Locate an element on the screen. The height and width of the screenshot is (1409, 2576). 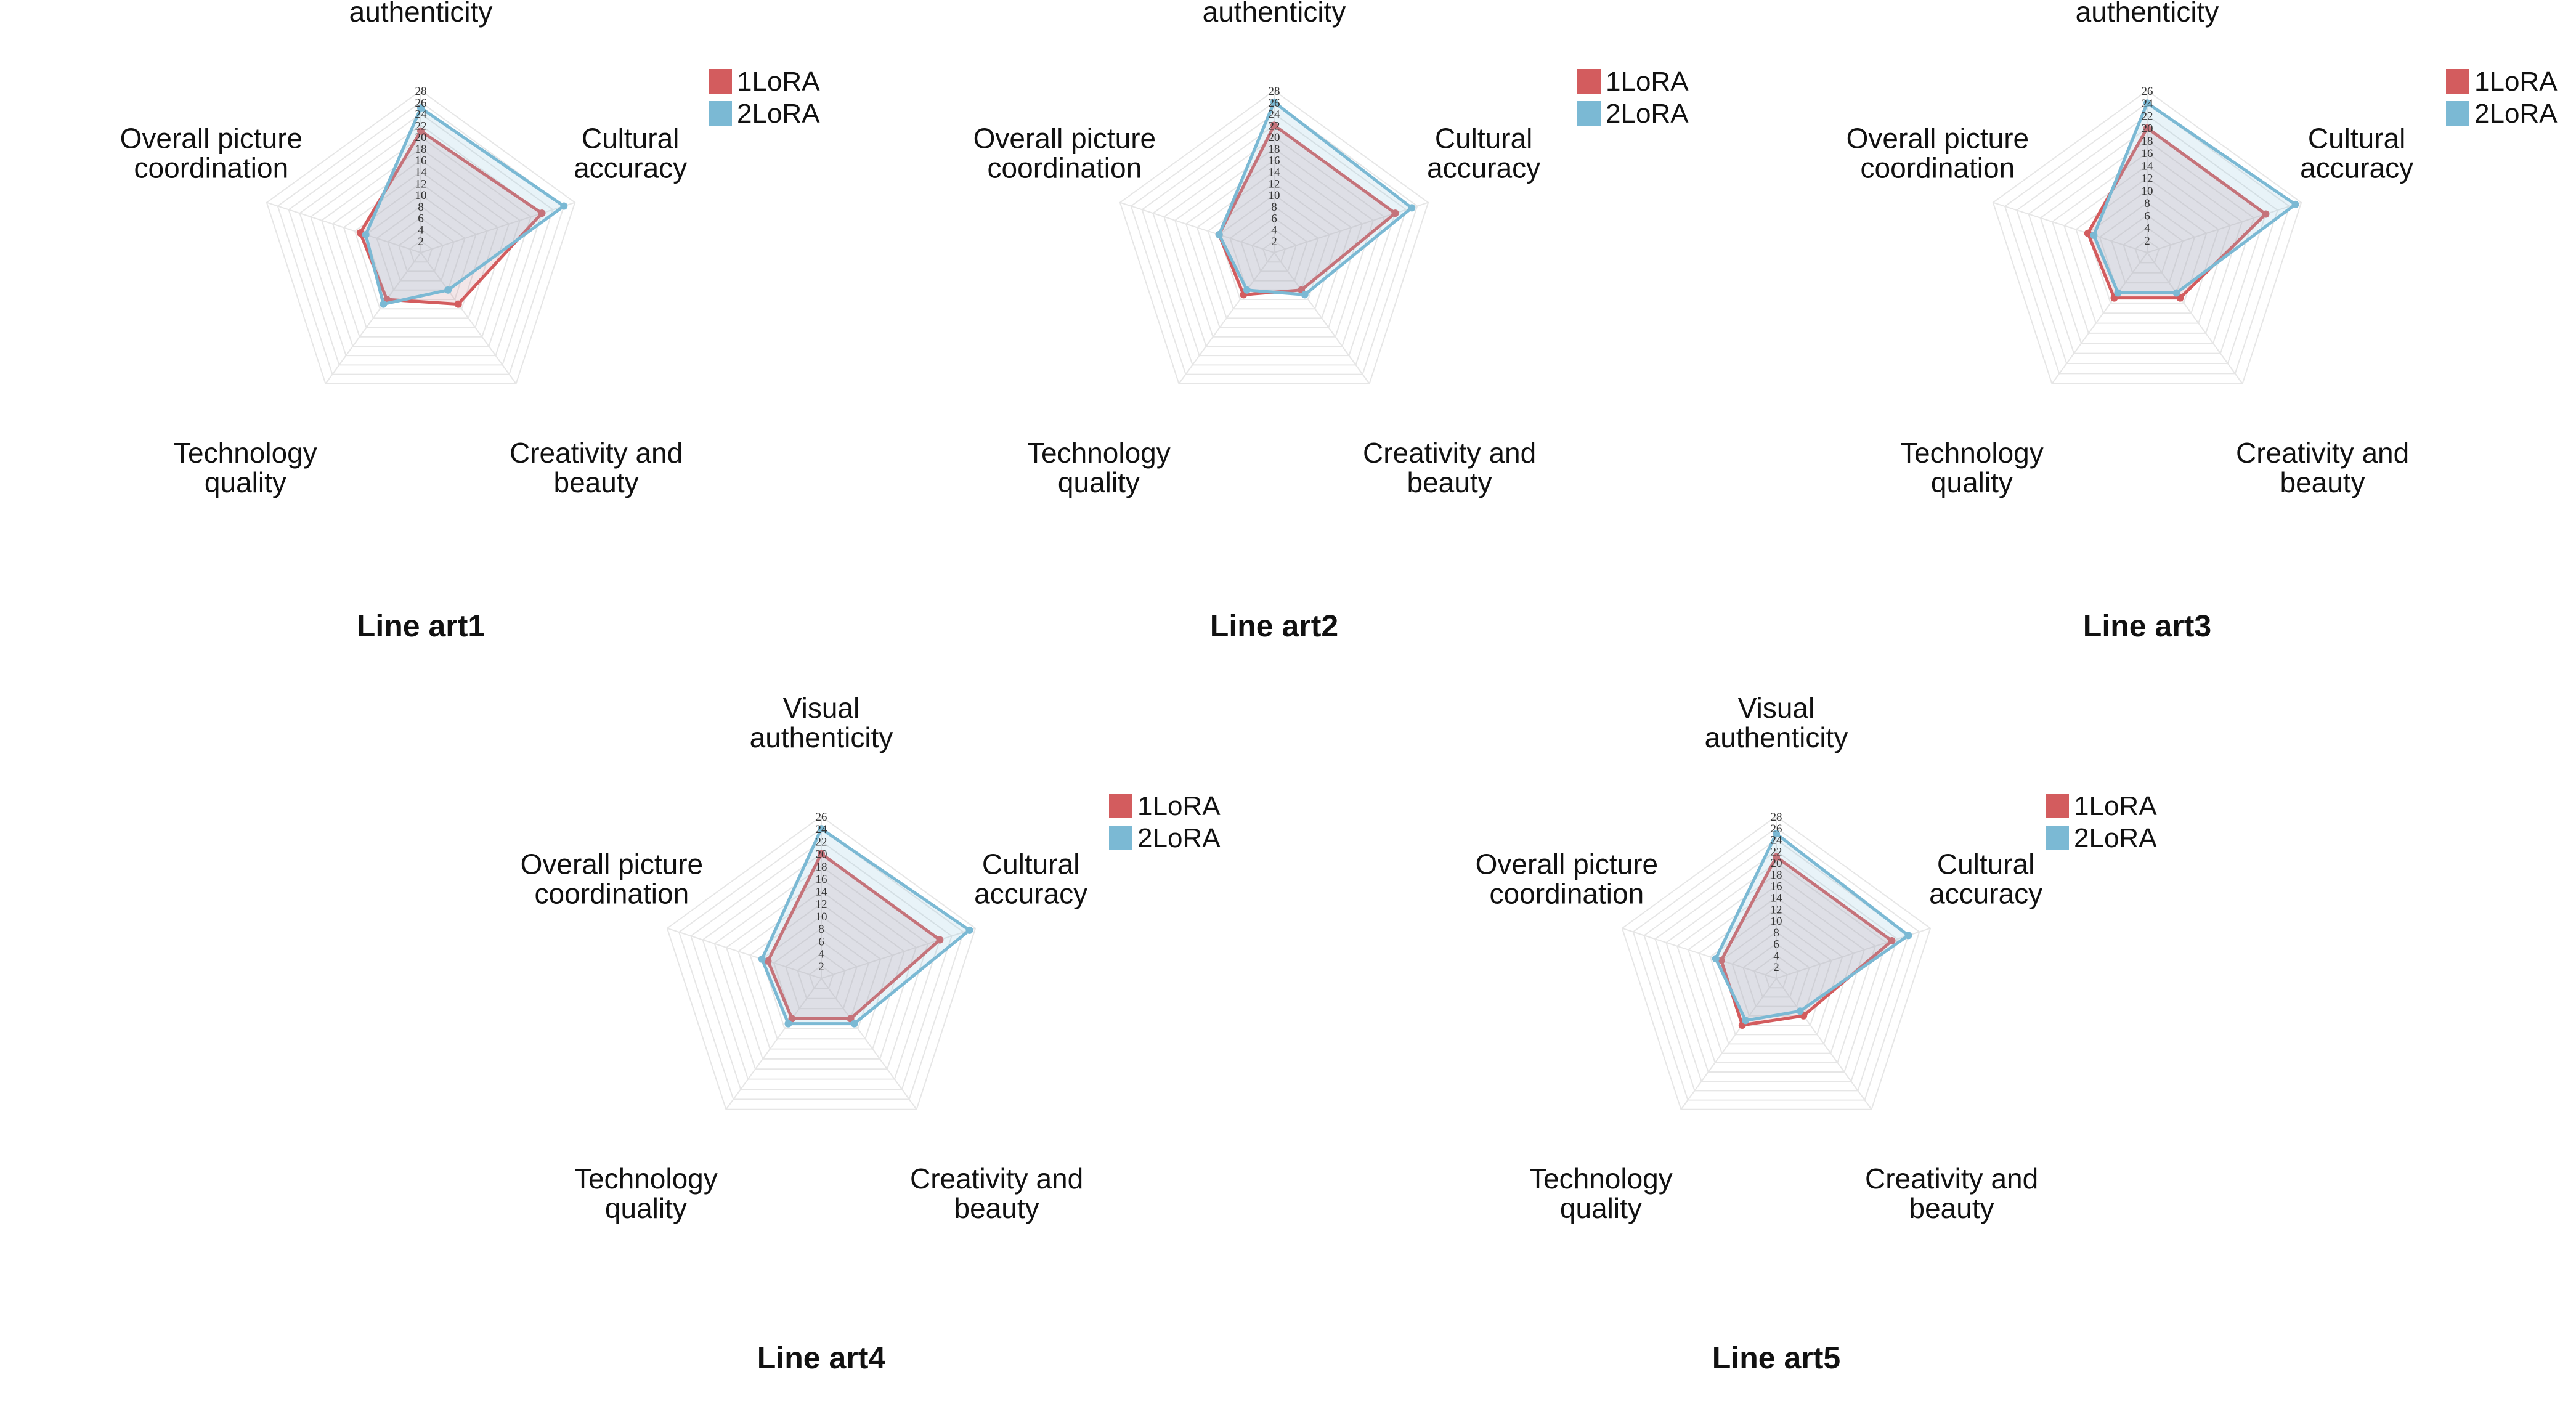
tick-label: 26 is located at coordinates (1776, 829).